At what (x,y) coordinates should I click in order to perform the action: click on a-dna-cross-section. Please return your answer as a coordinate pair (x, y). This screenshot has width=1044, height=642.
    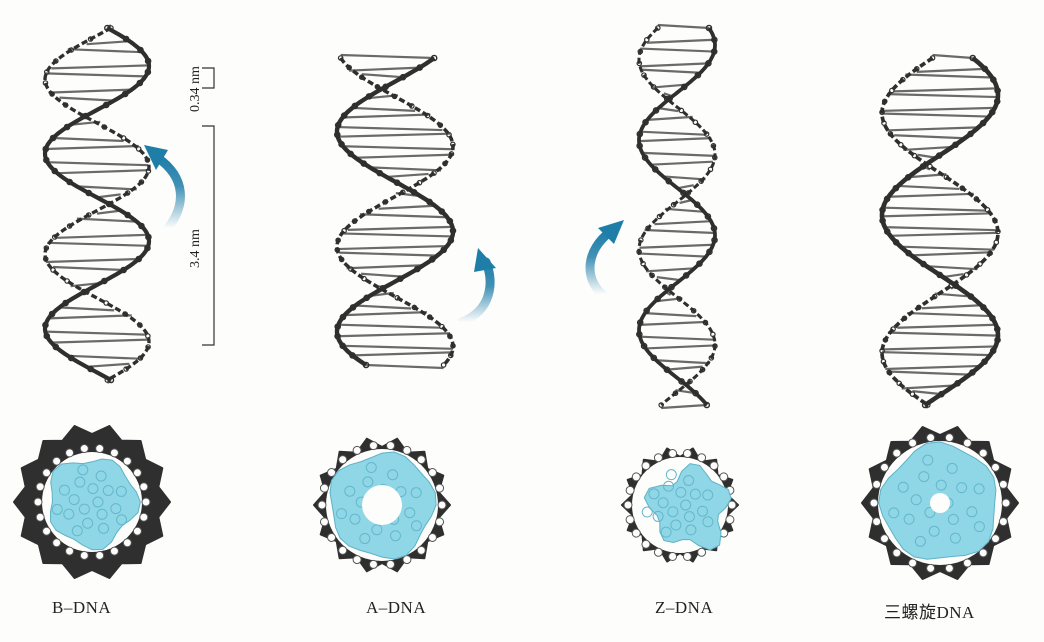
    Looking at the image, I should click on (382, 505).